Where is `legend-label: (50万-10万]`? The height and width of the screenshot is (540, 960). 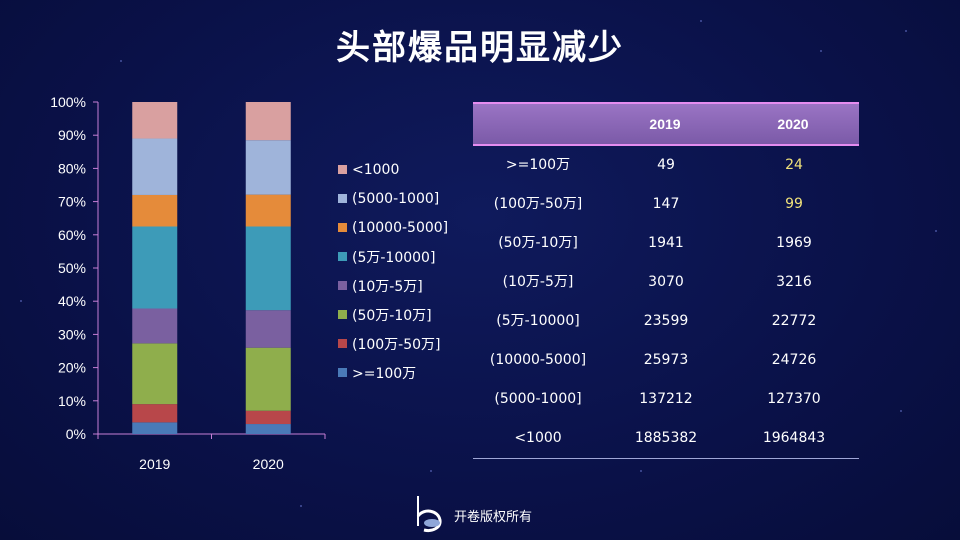 legend-label: (50万-10万] is located at coordinates (392, 315).